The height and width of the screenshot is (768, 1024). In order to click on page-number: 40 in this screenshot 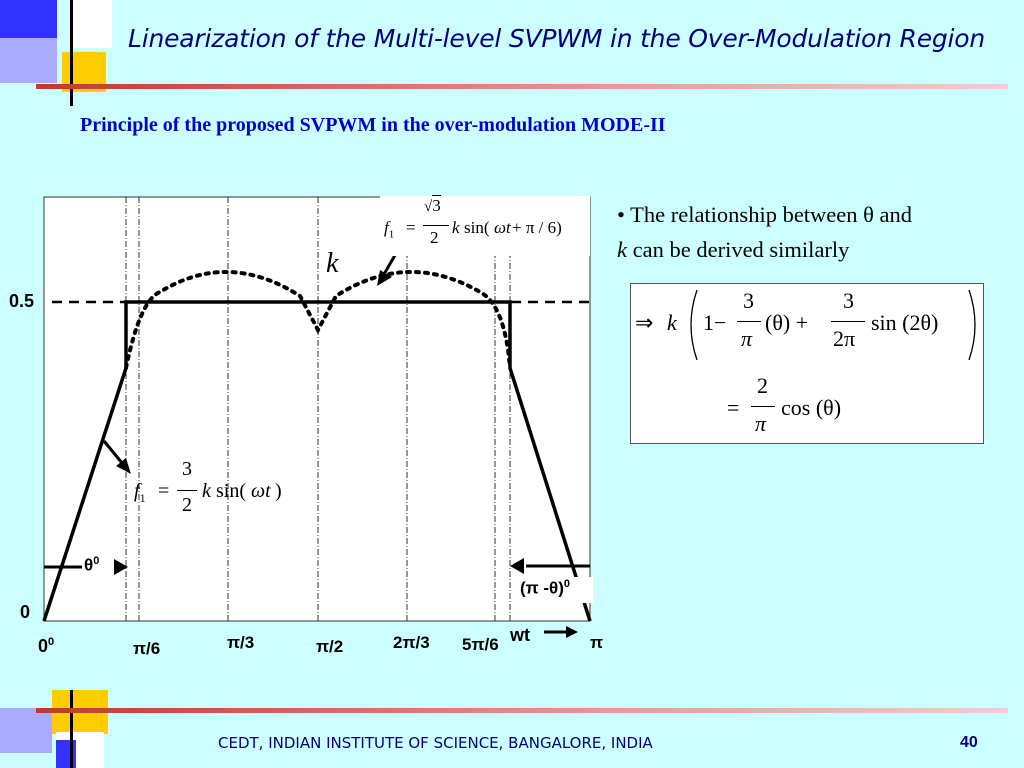, I will do `click(969, 742)`.